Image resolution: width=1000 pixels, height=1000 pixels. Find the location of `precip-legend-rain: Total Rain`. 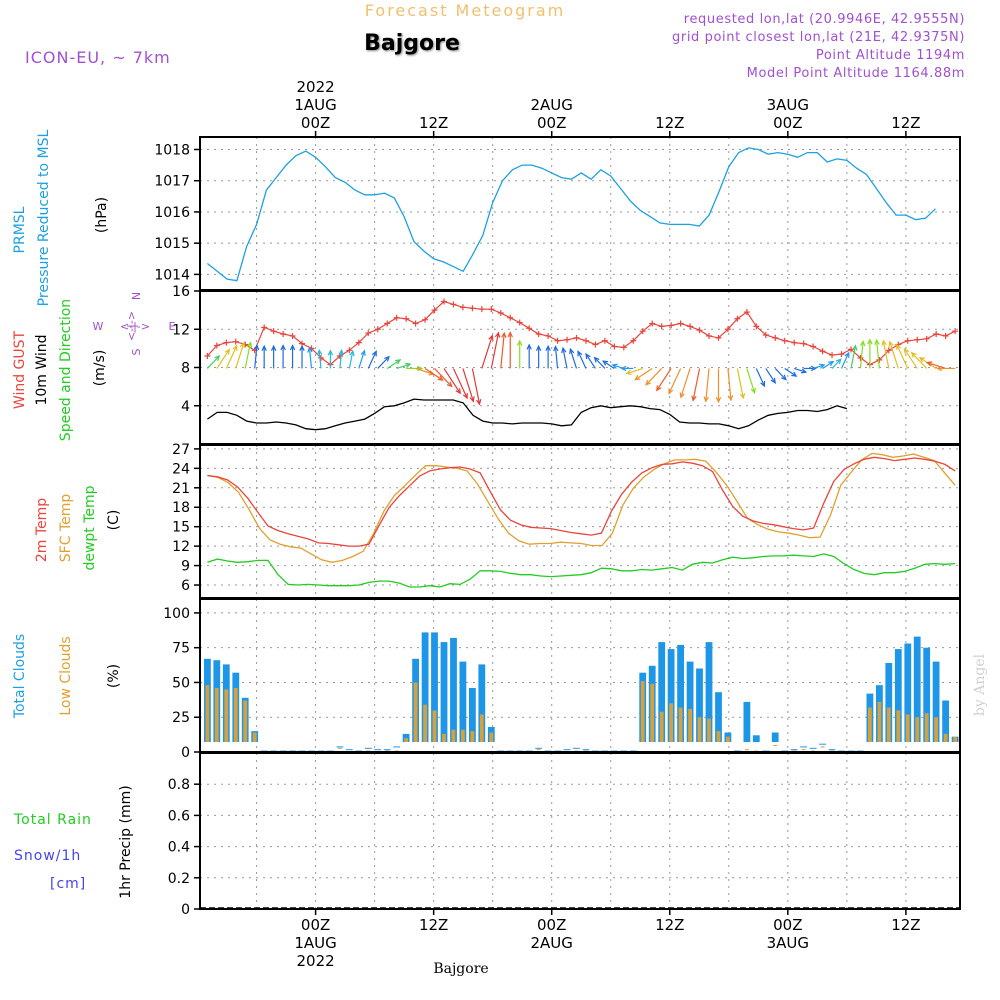

precip-legend-rain: Total Rain is located at coordinates (52, 820).